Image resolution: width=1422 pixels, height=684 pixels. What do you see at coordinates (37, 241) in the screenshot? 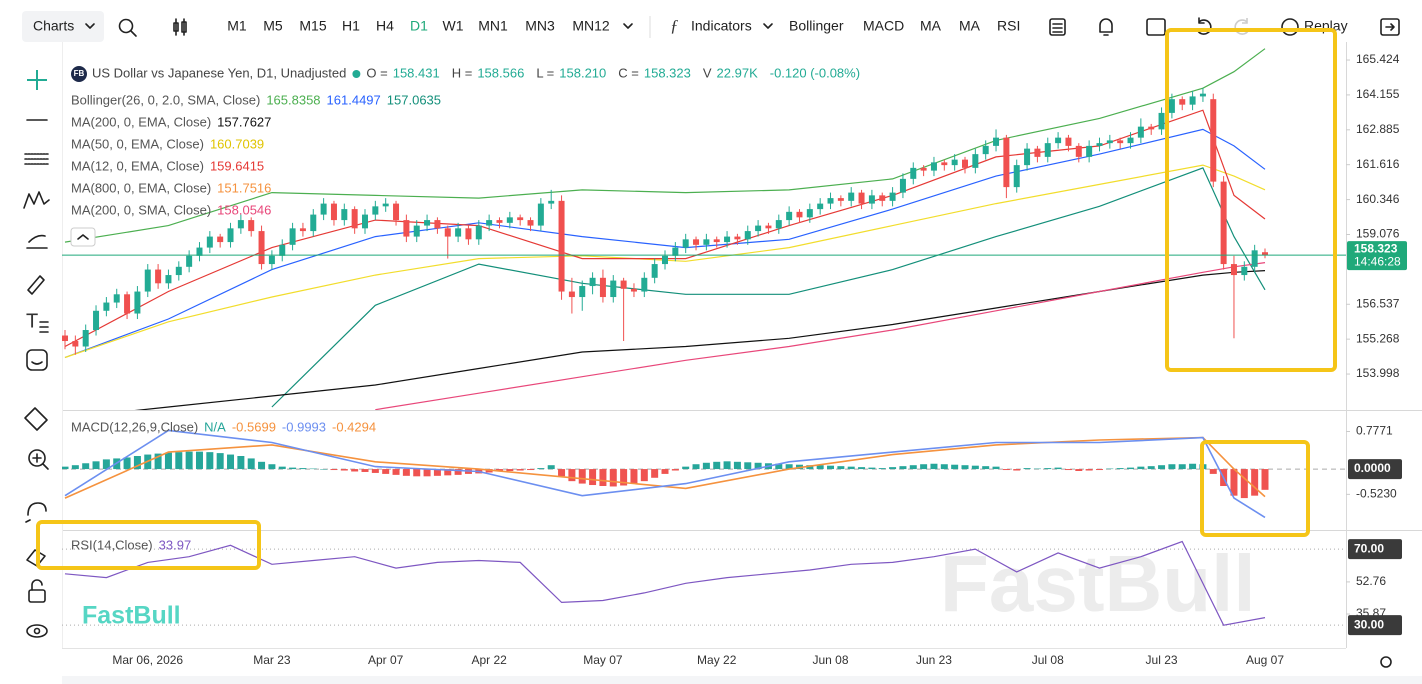
I see `projection-tool` at bounding box center [37, 241].